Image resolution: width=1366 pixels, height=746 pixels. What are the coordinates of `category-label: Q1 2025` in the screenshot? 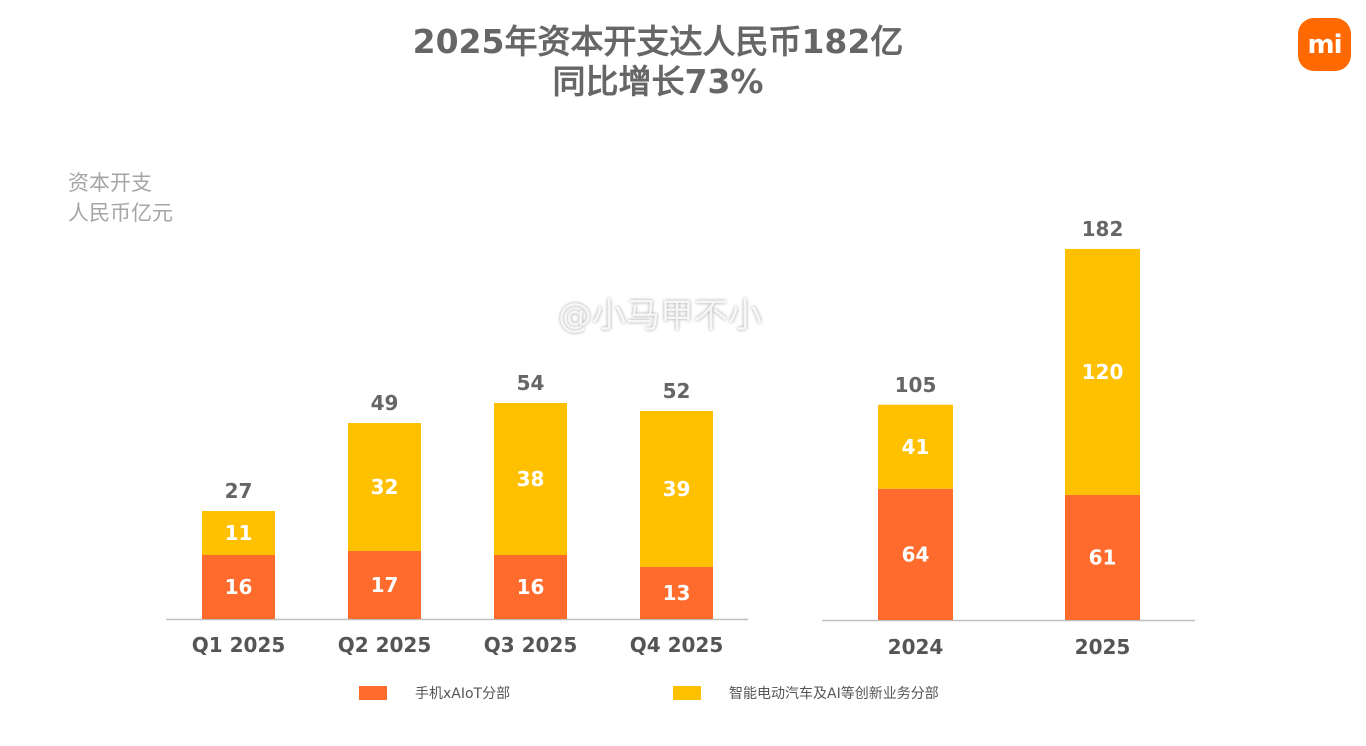 It's located at (239, 645).